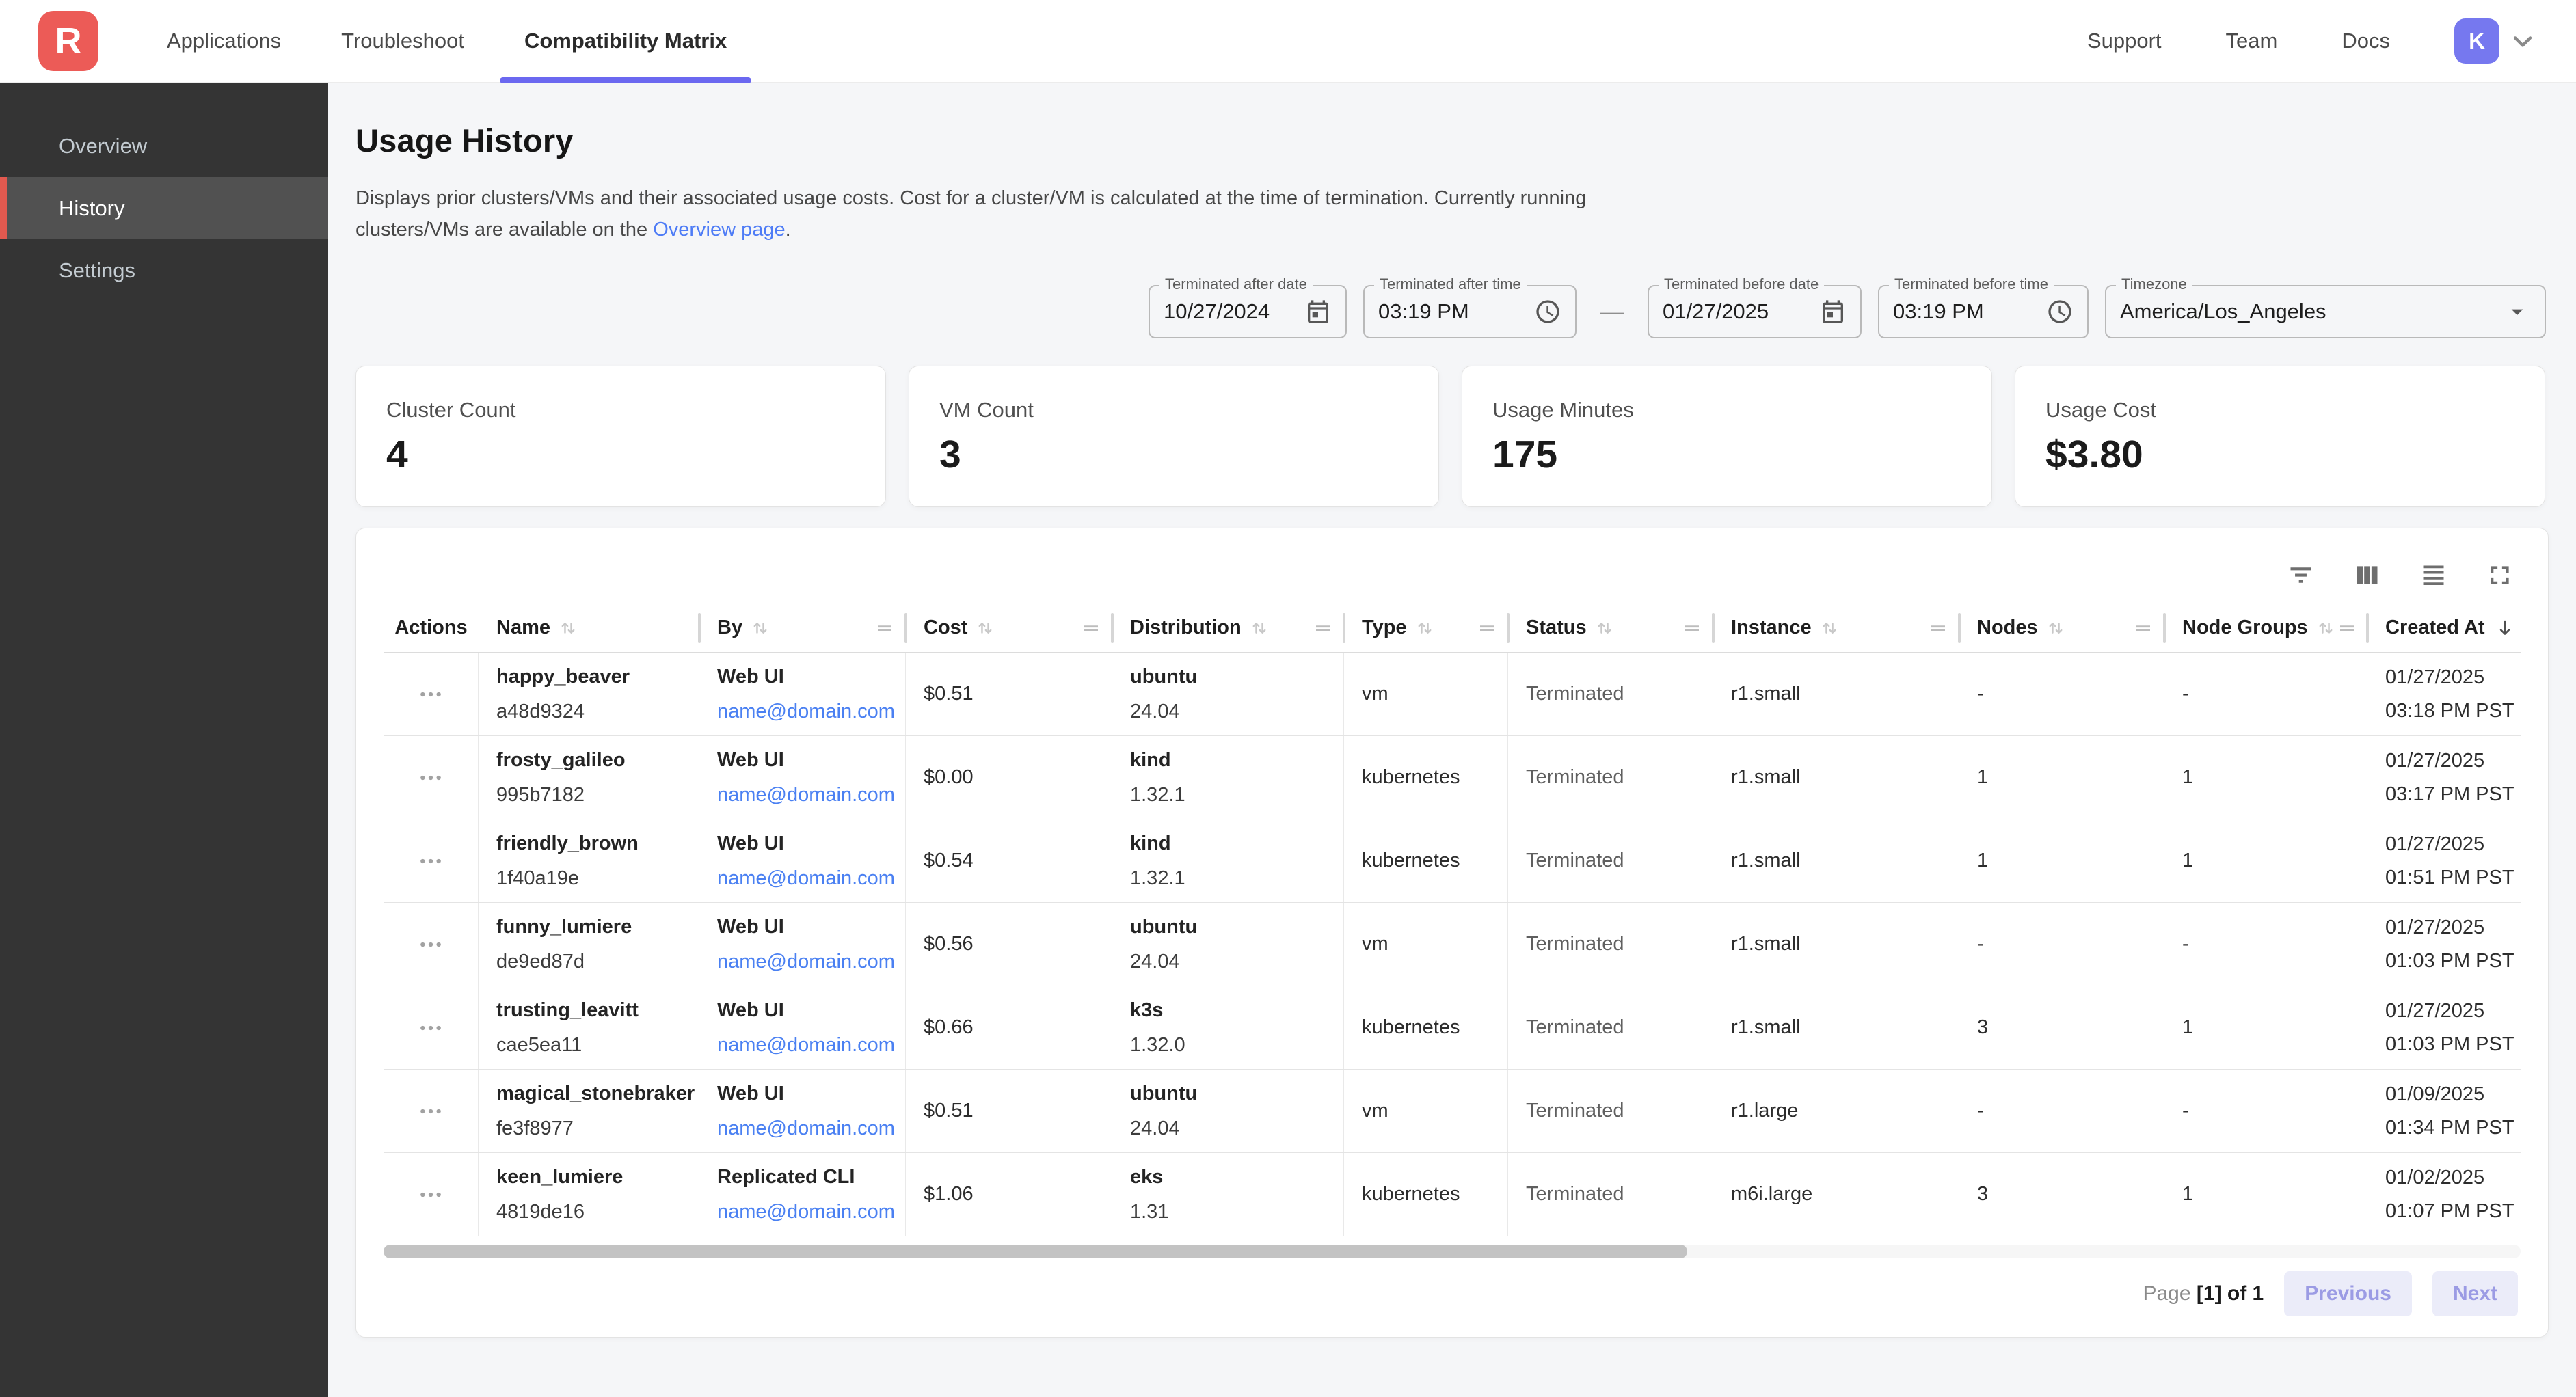 This screenshot has width=2576, height=1397. I want to click on created-by-source: Web UI, so click(750, 1093).